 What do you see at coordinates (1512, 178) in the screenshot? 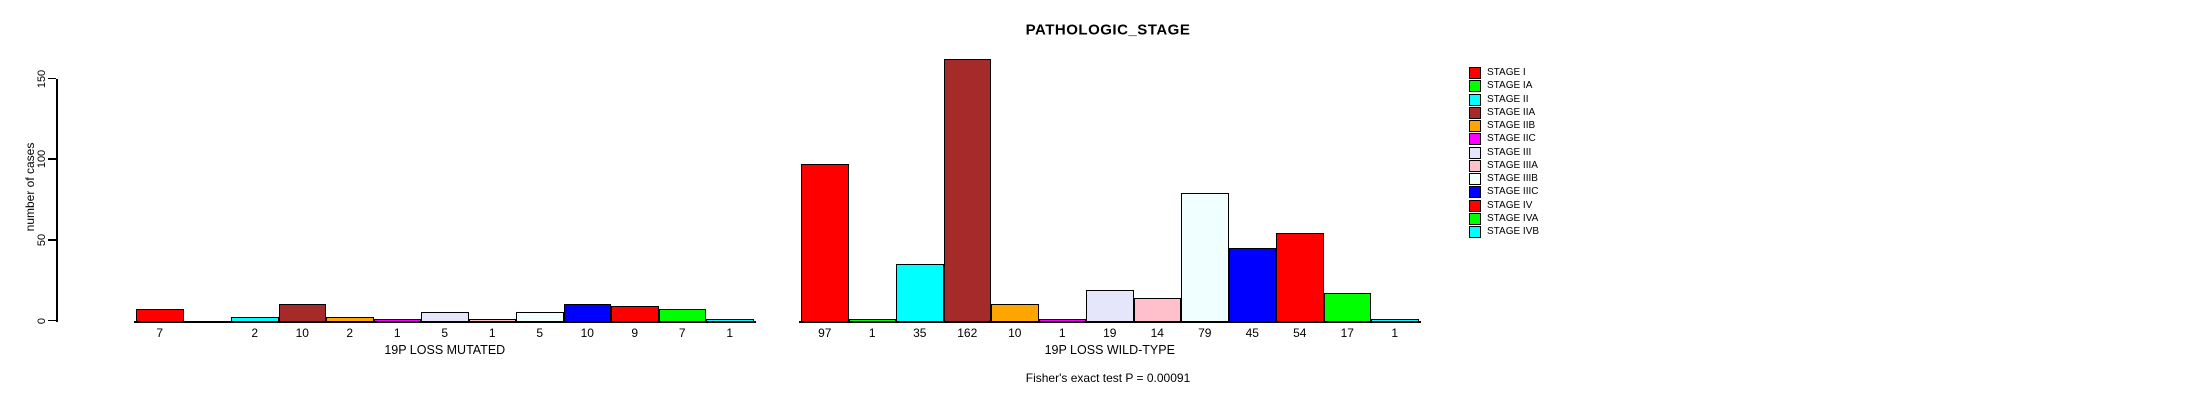
I see `legend-label: STAGE IIIB` at bounding box center [1512, 178].